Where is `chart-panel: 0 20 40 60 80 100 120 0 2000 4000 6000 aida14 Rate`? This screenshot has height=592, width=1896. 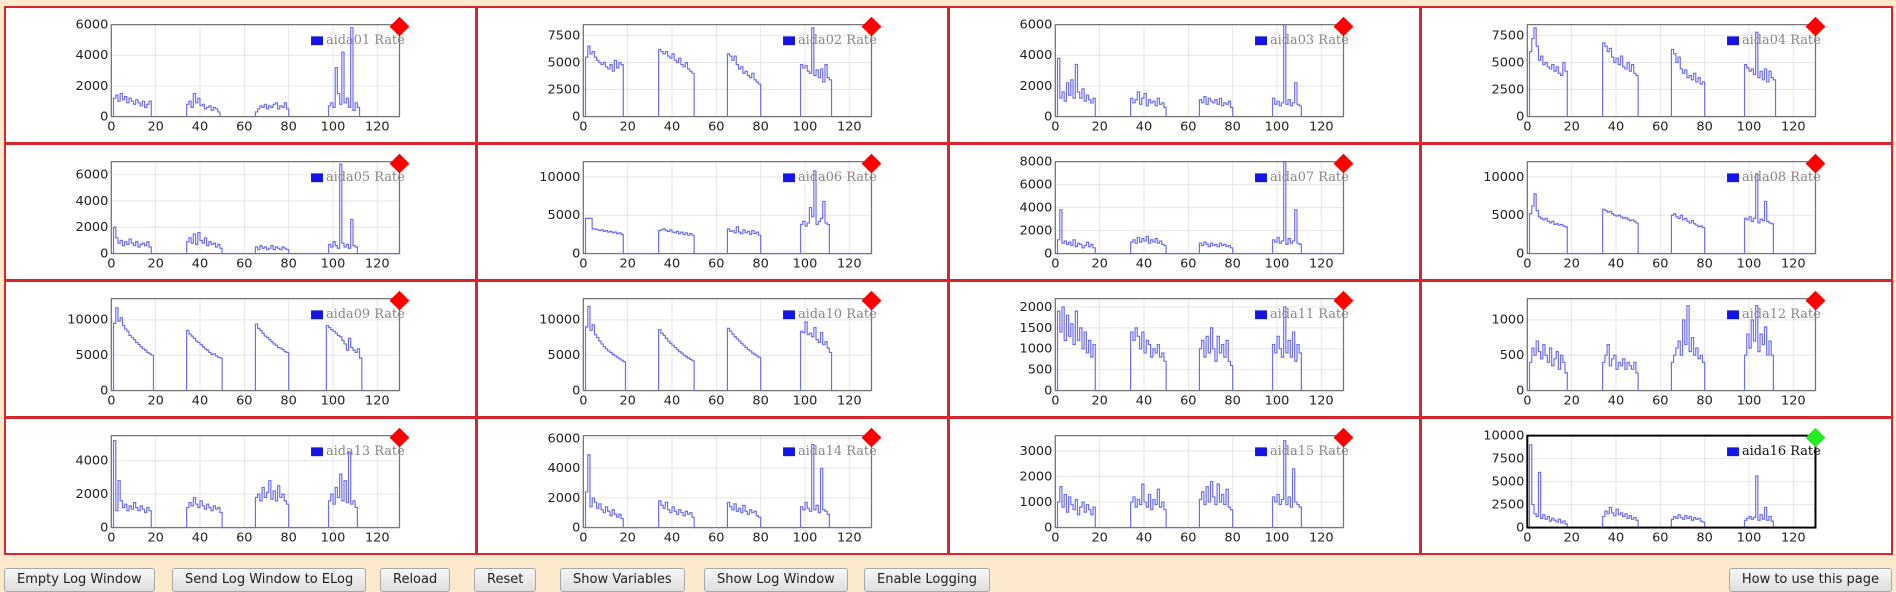
chart-panel: 0 20 40 60 80 100 120 0 2000 4000 6000 aida14 Rate is located at coordinates (712, 486).